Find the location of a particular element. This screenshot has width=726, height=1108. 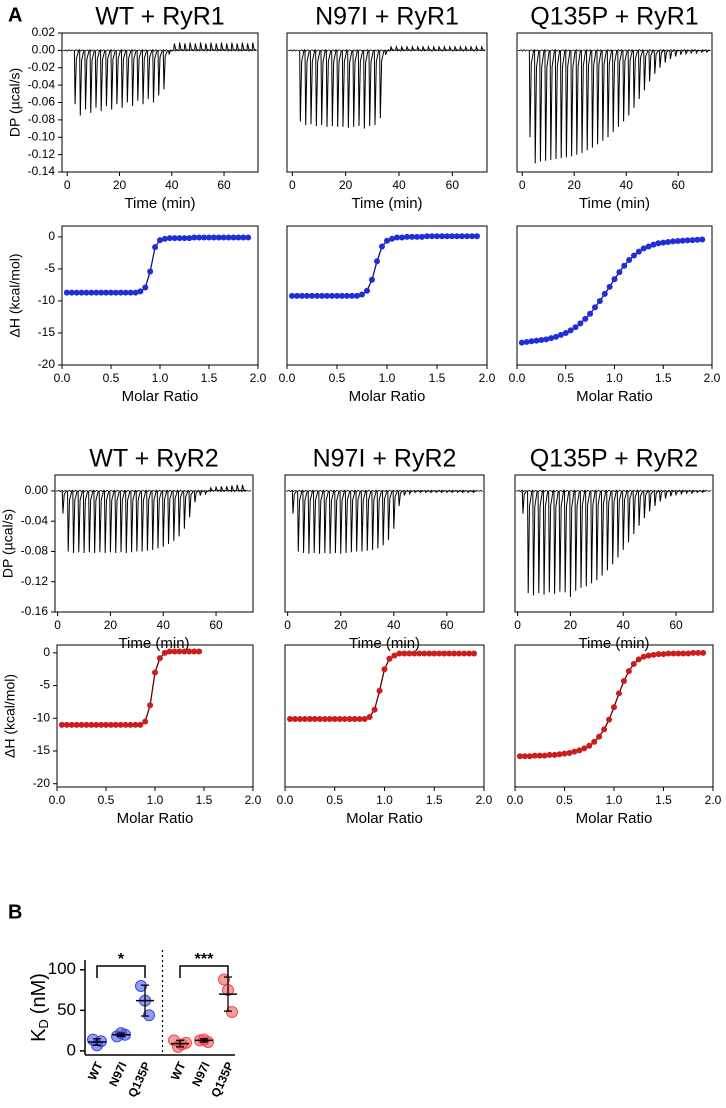

y-axis-label-sub: D is located at coordinates (43, 1023).